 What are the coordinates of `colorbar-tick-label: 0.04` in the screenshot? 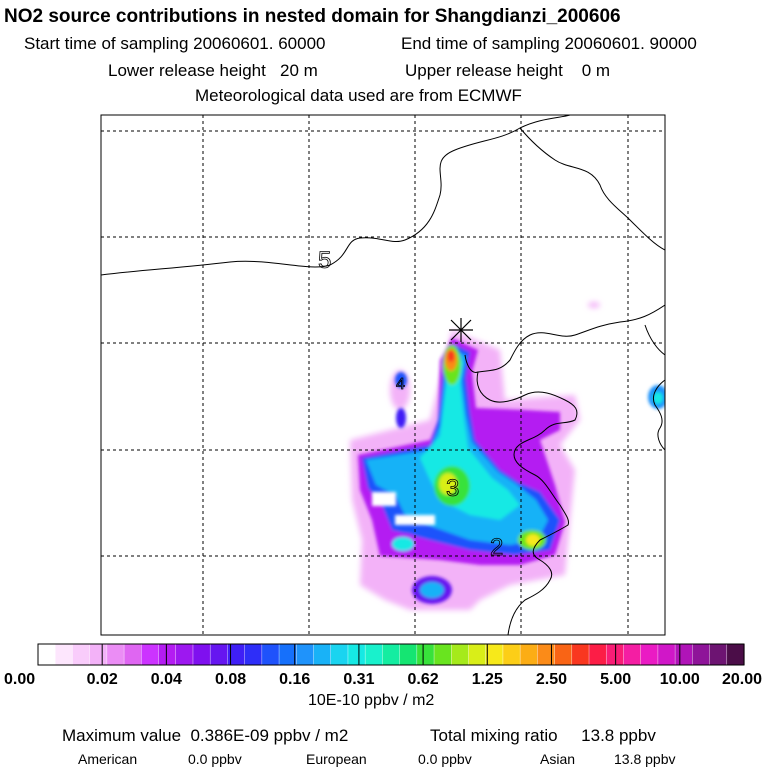 It's located at (166, 679).